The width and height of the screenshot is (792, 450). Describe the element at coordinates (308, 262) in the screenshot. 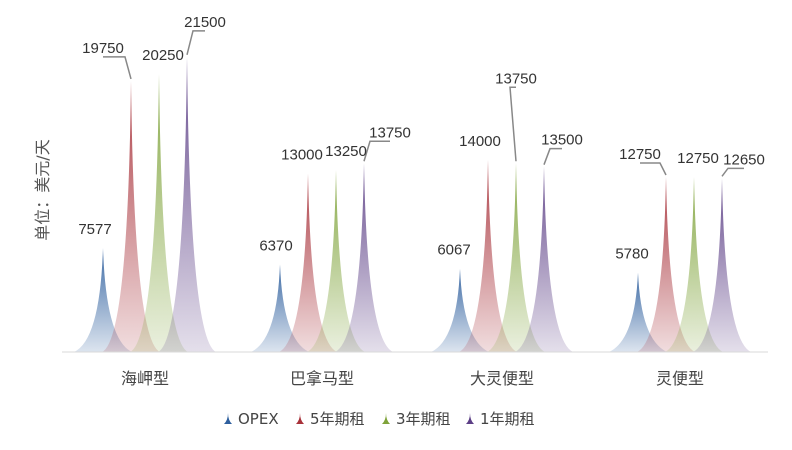

I see `spike-5年期租-巴拿马型` at that location.